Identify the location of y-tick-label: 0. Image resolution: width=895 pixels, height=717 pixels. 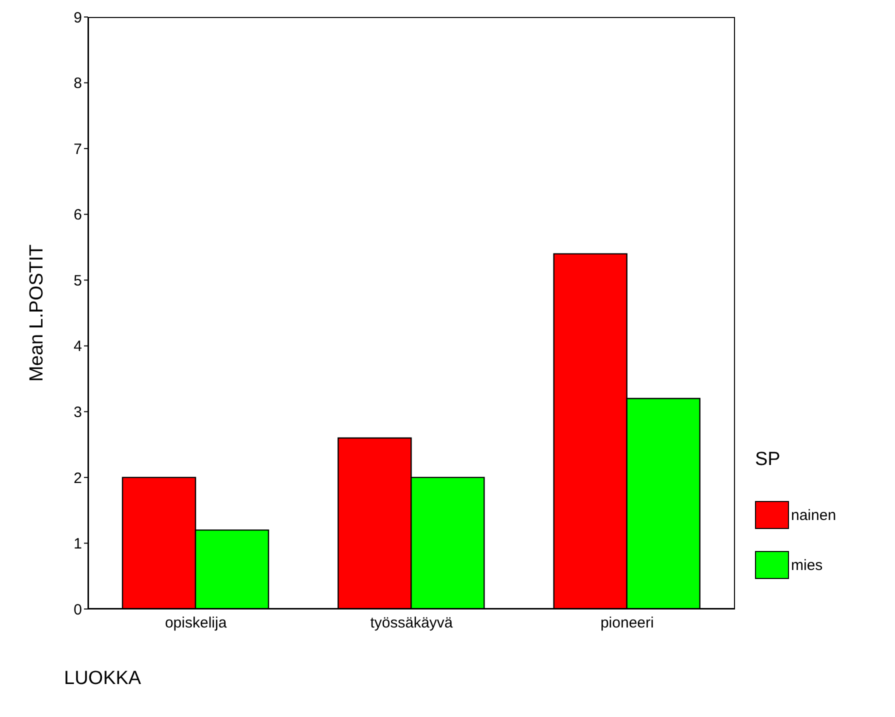
(78, 609).